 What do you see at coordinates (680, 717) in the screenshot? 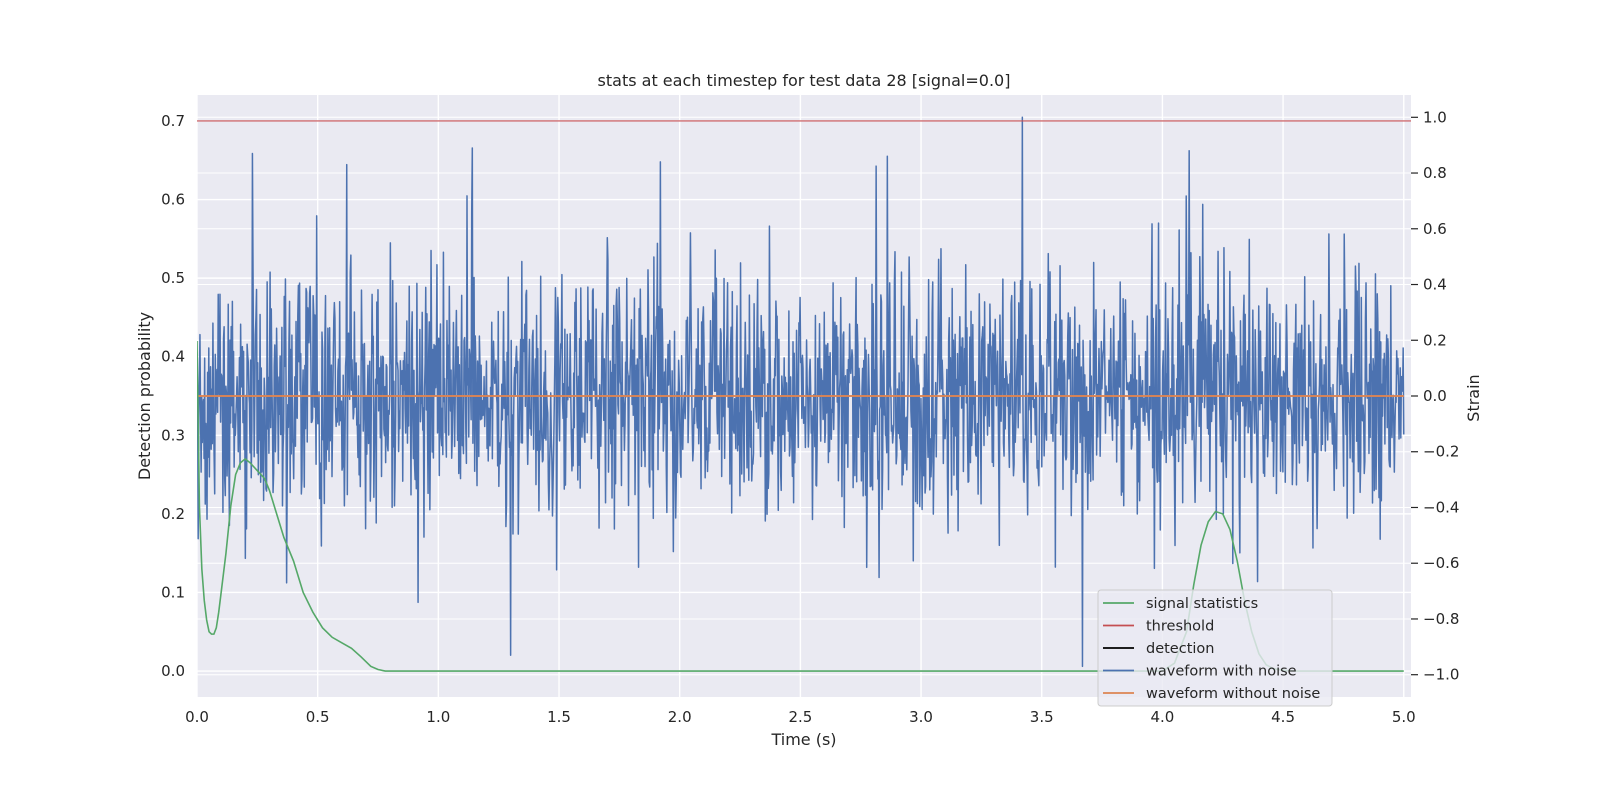
I see `x-tick-label: 2.0` at bounding box center [680, 717].